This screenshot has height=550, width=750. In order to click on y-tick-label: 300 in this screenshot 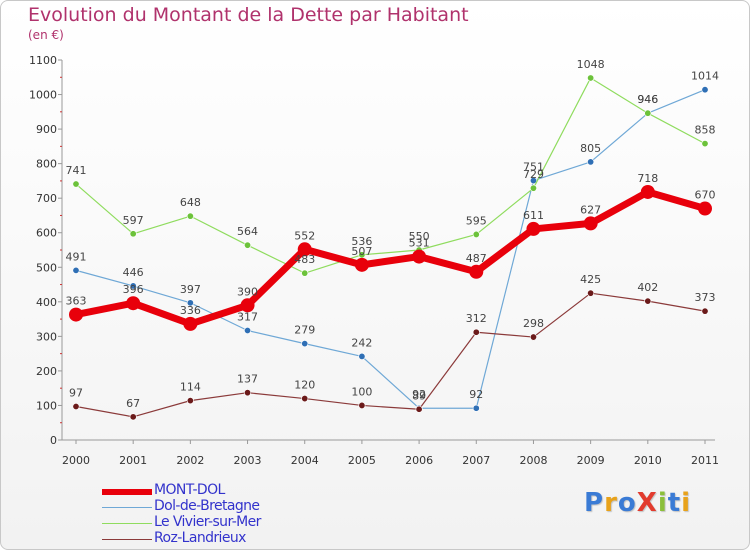, I will do `click(46, 336)`.